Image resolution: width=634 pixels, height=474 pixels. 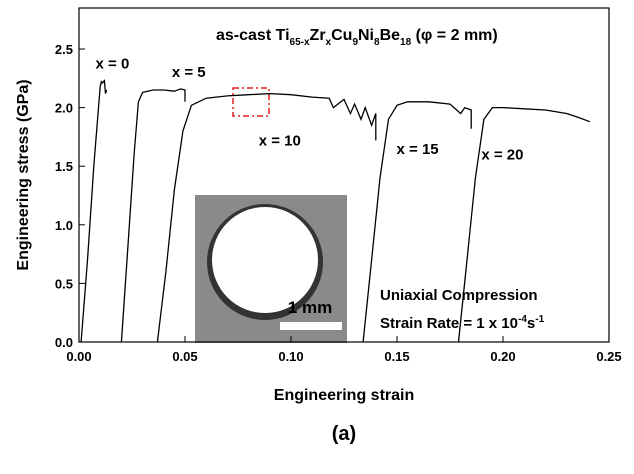 What do you see at coordinates (396, 356) in the screenshot?
I see `x-tick-label: 0.15` at bounding box center [396, 356].